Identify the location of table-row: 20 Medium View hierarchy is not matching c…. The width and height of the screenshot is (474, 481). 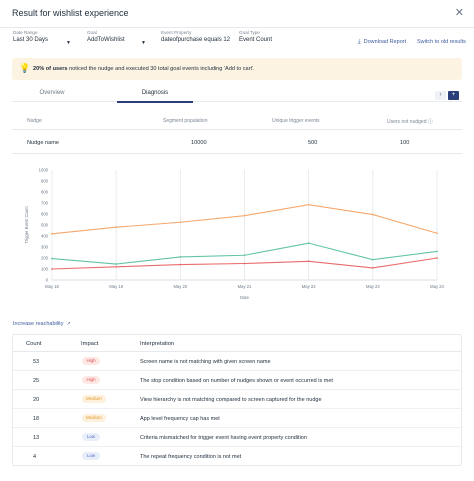
(237, 399).